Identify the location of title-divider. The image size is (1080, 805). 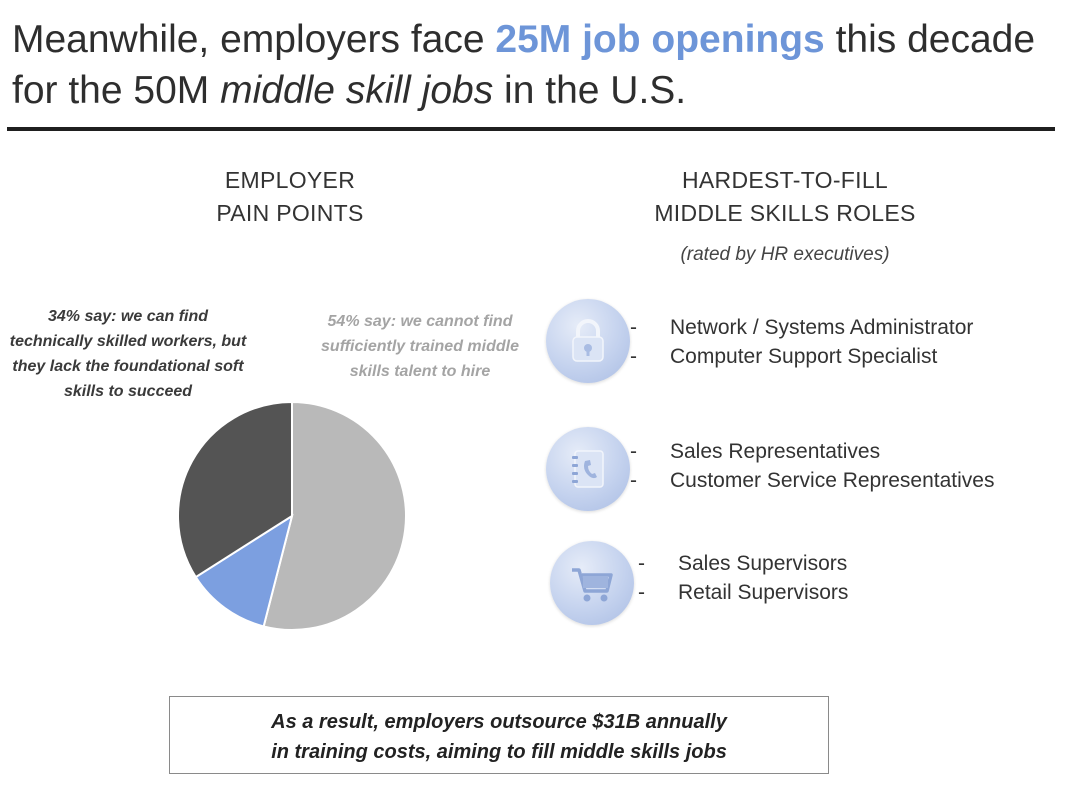
(531, 129).